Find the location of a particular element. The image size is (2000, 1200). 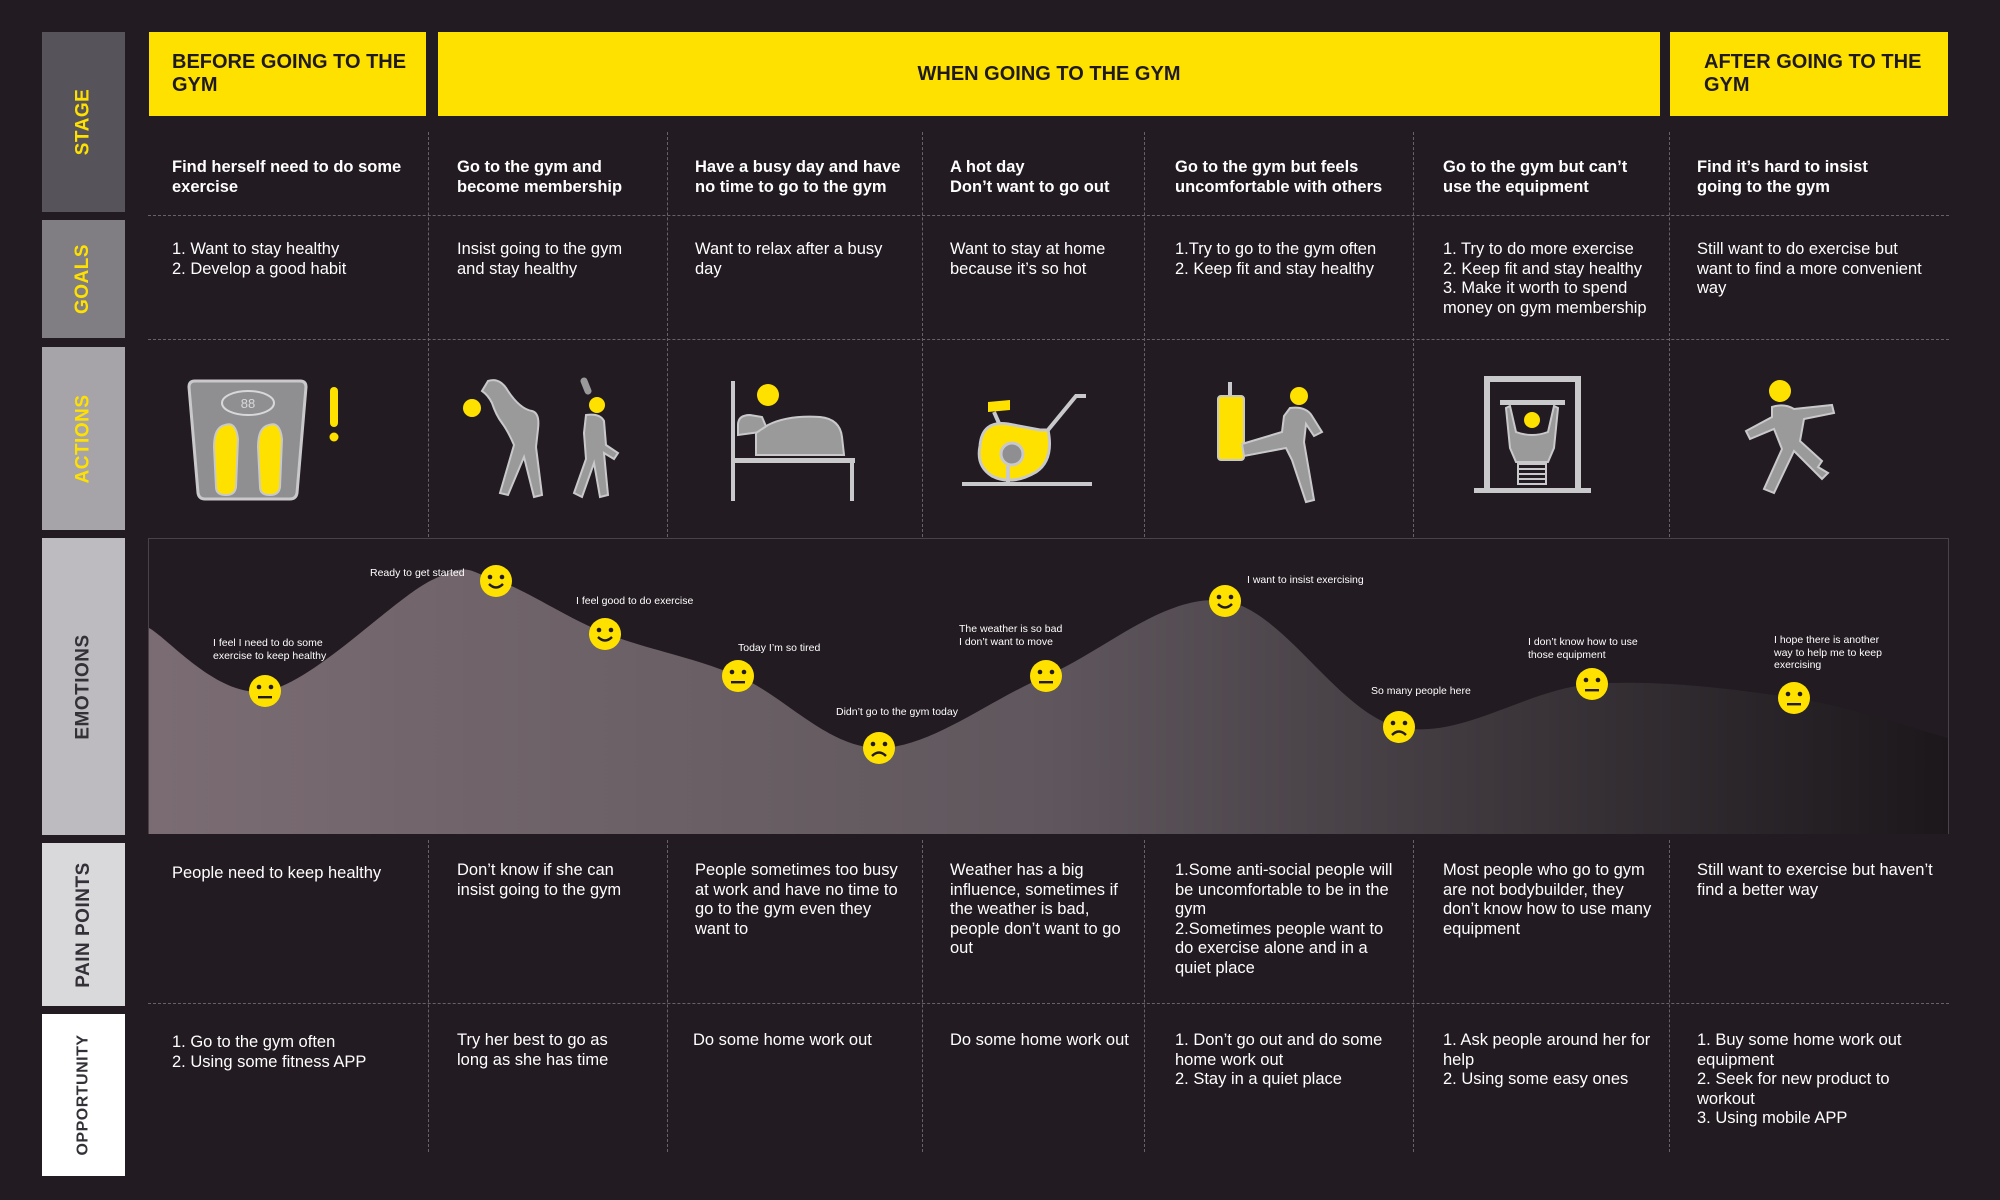

bed-icon is located at coordinates (793, 441).